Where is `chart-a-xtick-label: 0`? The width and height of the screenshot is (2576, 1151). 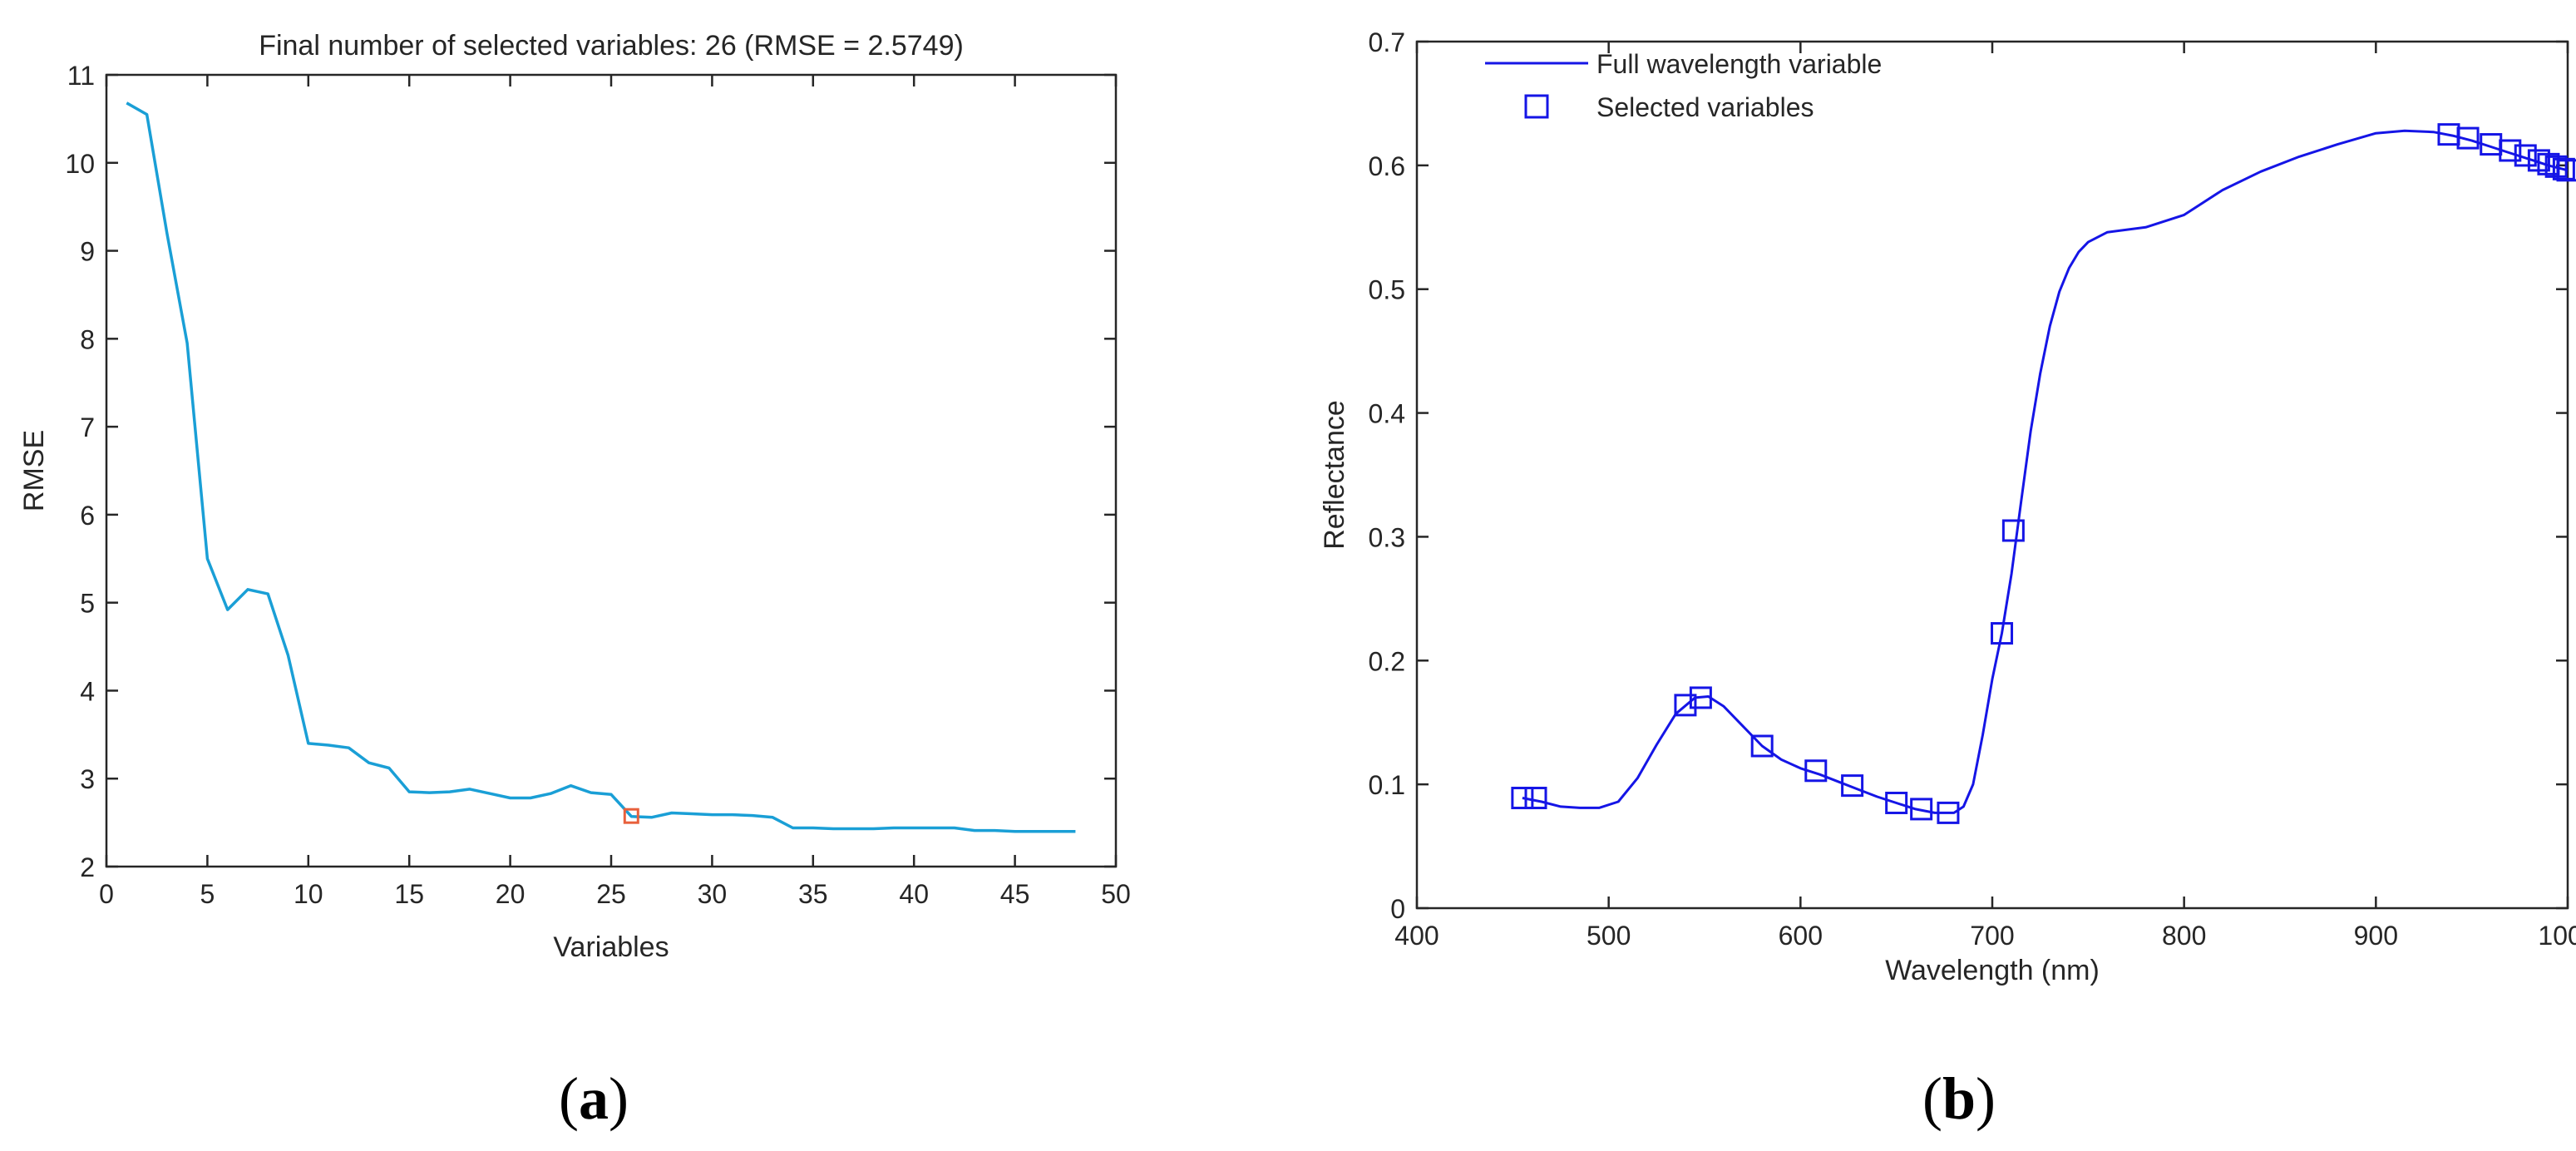 chart-a-xtick-label: 0 is located at coordinates (107, 894).